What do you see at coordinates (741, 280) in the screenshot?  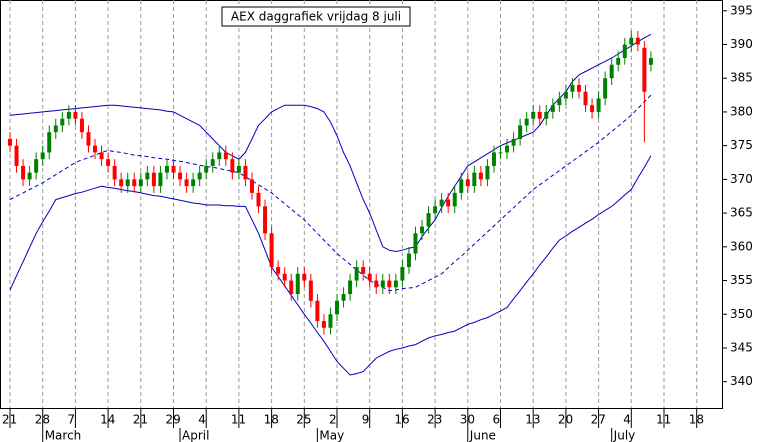 I see `y-tick-label: 355` at bounding box center [741, 280].